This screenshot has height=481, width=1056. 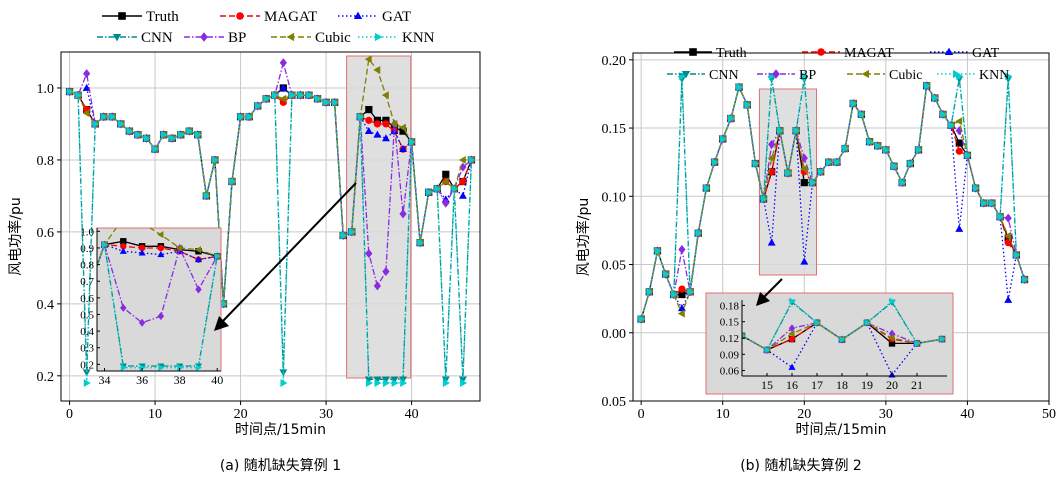 I want to click on chart-b-inset-ytick-label: 0.15, so click(x=730, y=323).